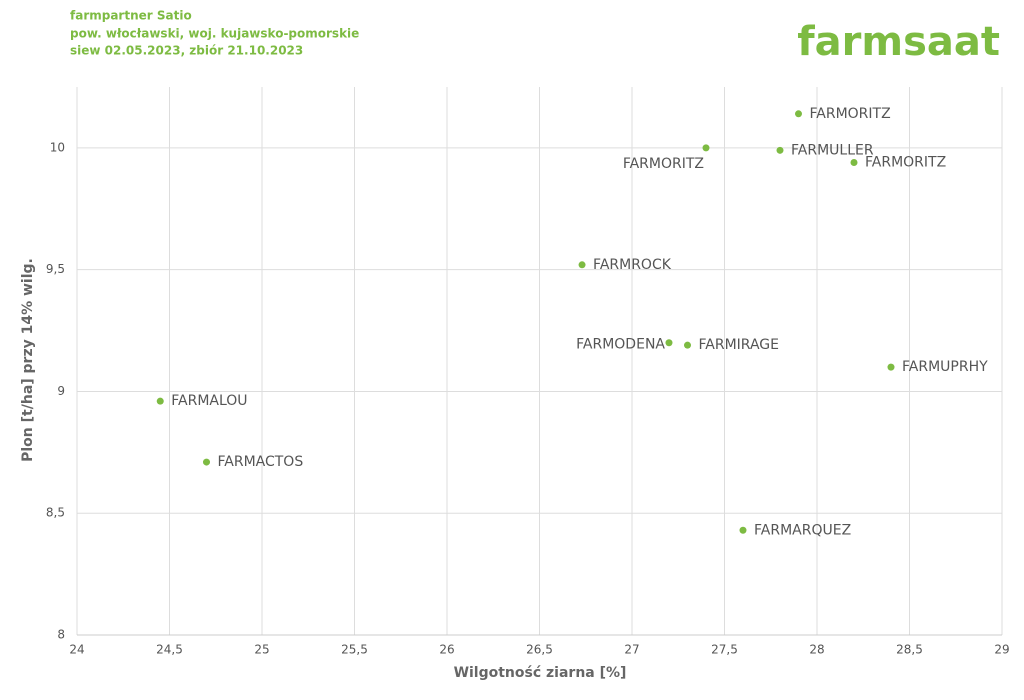 The height and width of the screenshot is (700, 1024). I want to click on y-tick-label: 8,5, so click(55, 513).